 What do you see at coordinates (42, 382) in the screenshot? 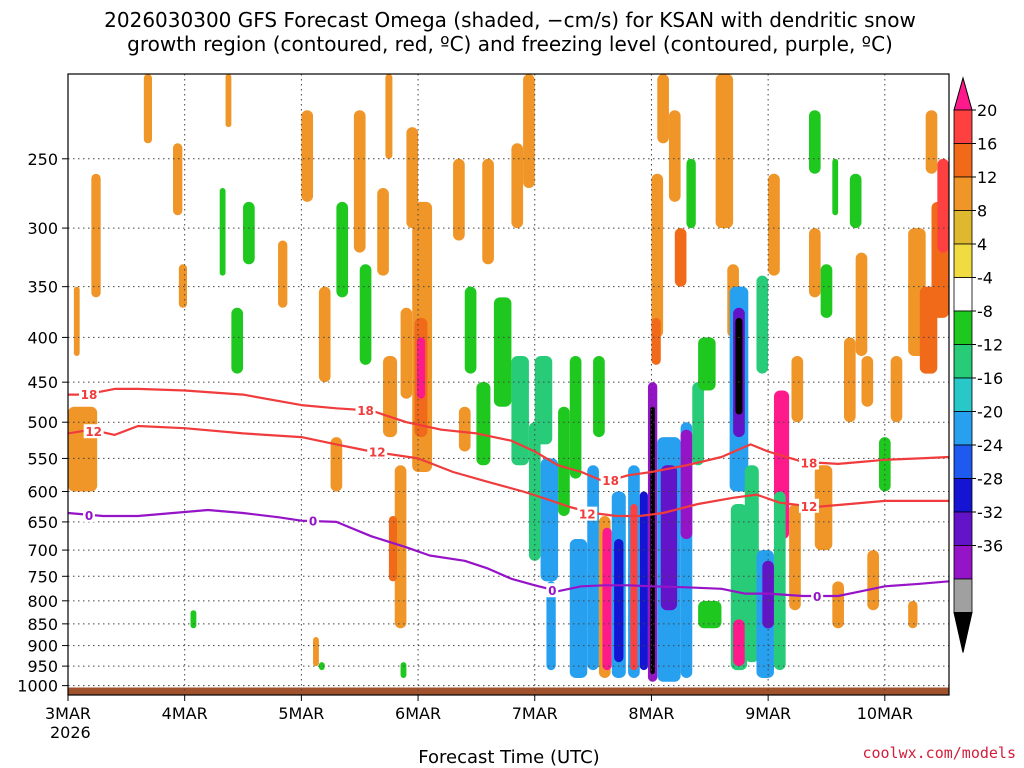
I see `y-tick-label: 450` at bounding box center [42, 382].